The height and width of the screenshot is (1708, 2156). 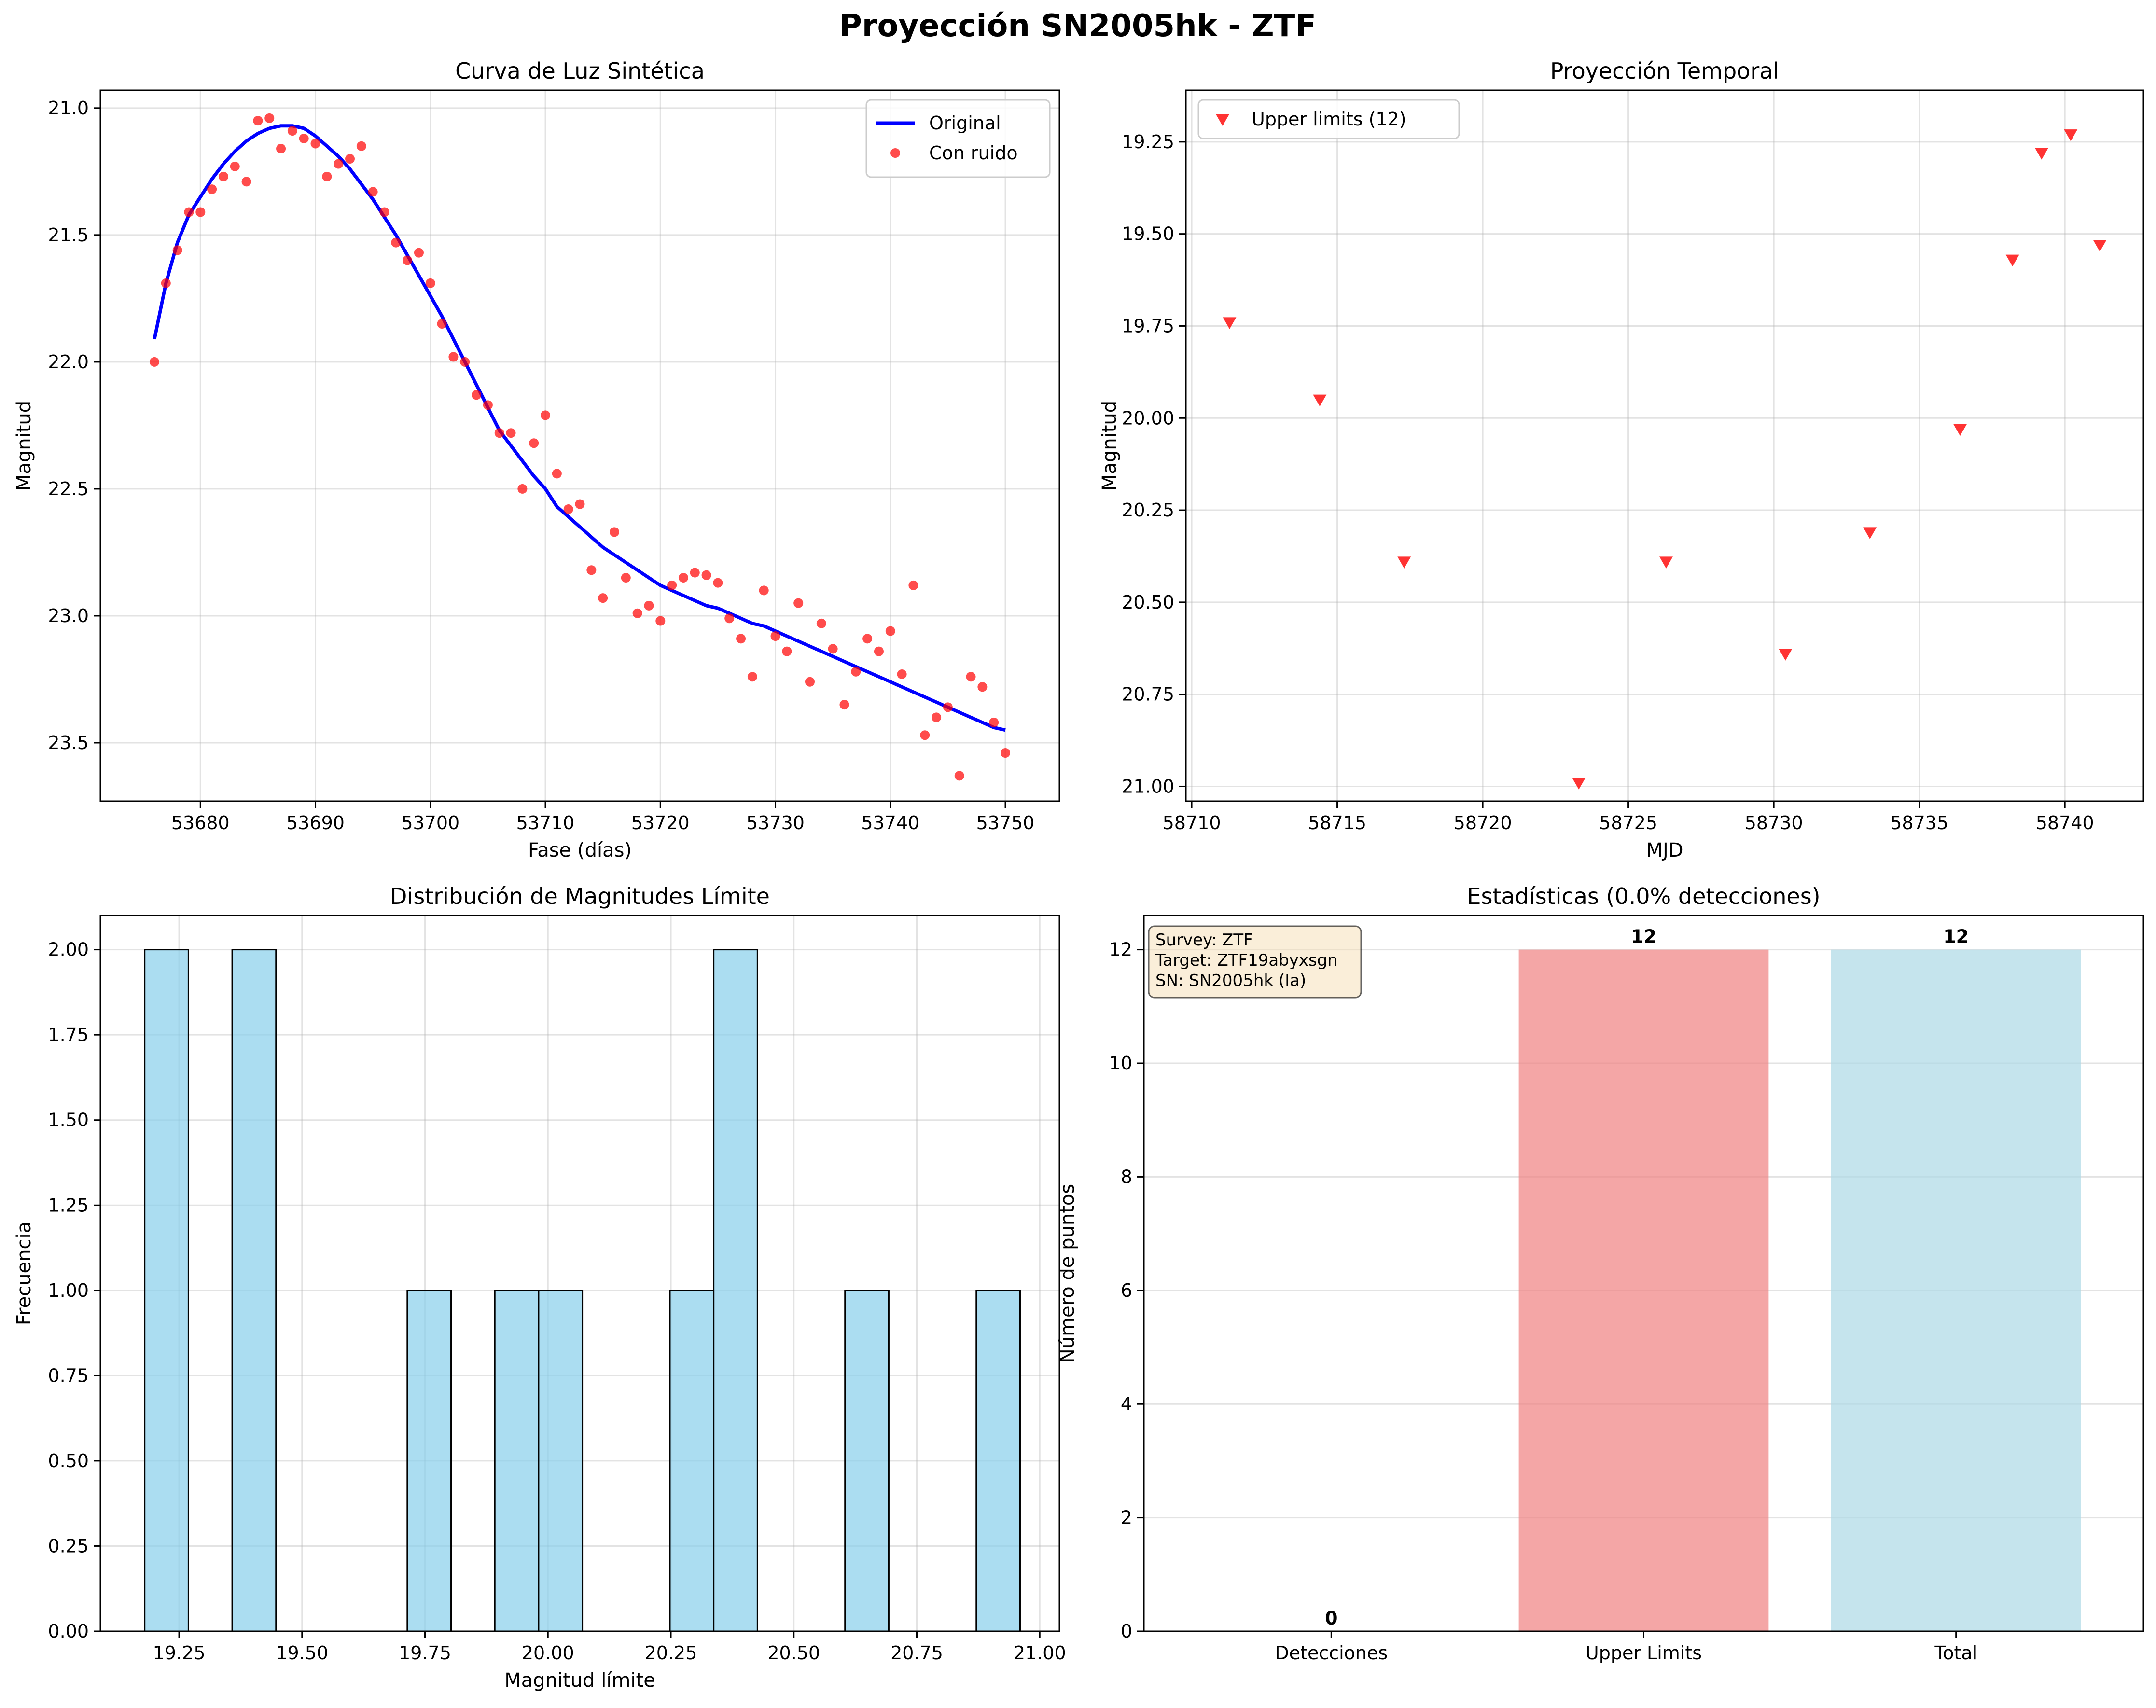 What do you see at coordinates (1120, 1063) in the screenshot?
I see `y-tick-label: 10` at bounding box center [1120, 1063].